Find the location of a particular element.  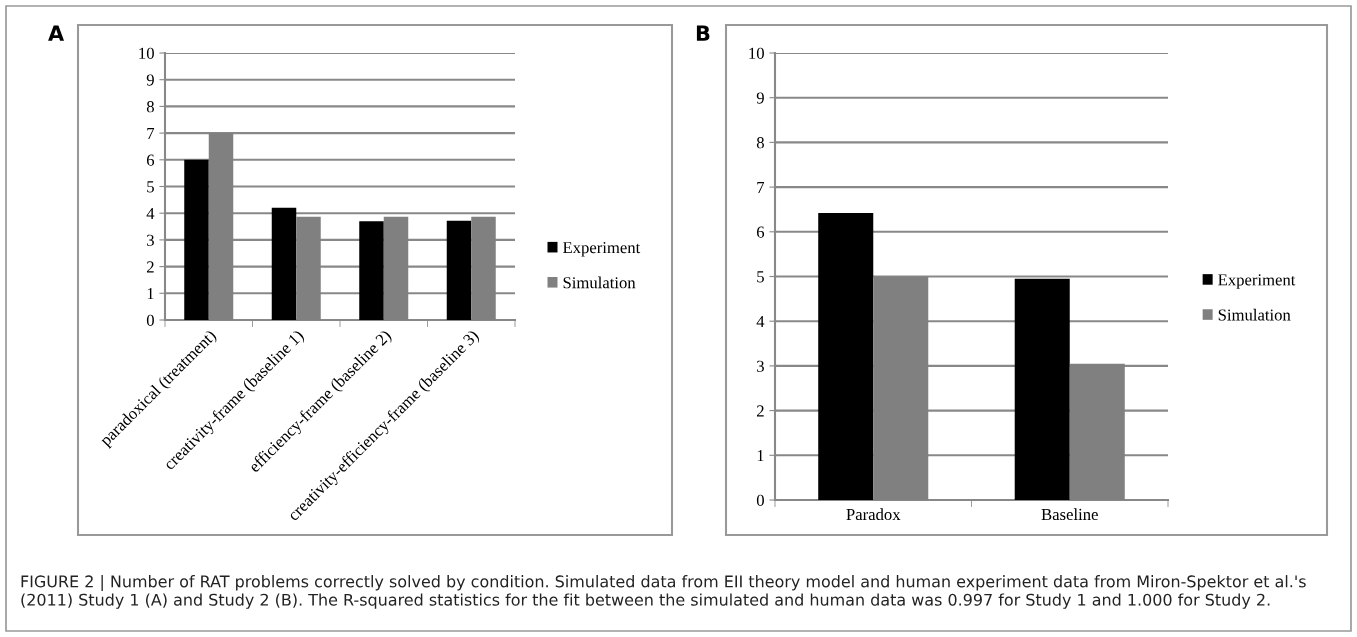

chart-title: A is located at coordinates (56, 33).